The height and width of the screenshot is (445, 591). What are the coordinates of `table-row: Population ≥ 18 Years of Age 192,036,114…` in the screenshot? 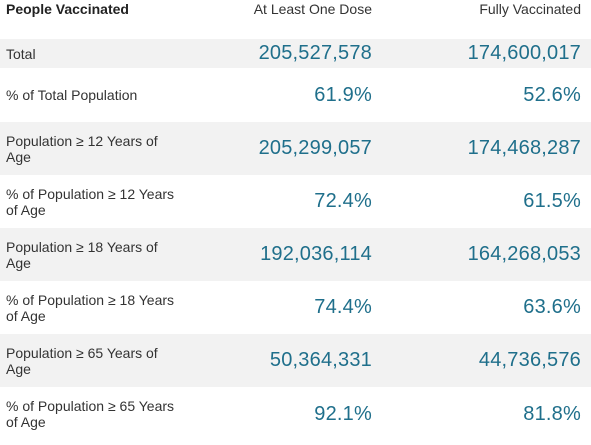 It's located at (295, 254).